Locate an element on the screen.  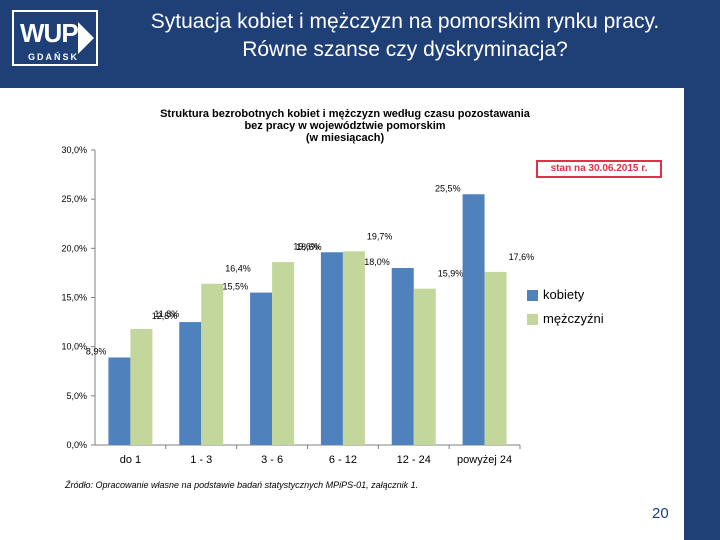
data-label-kobiety: 8,9% is located at coordinates (96, 351).